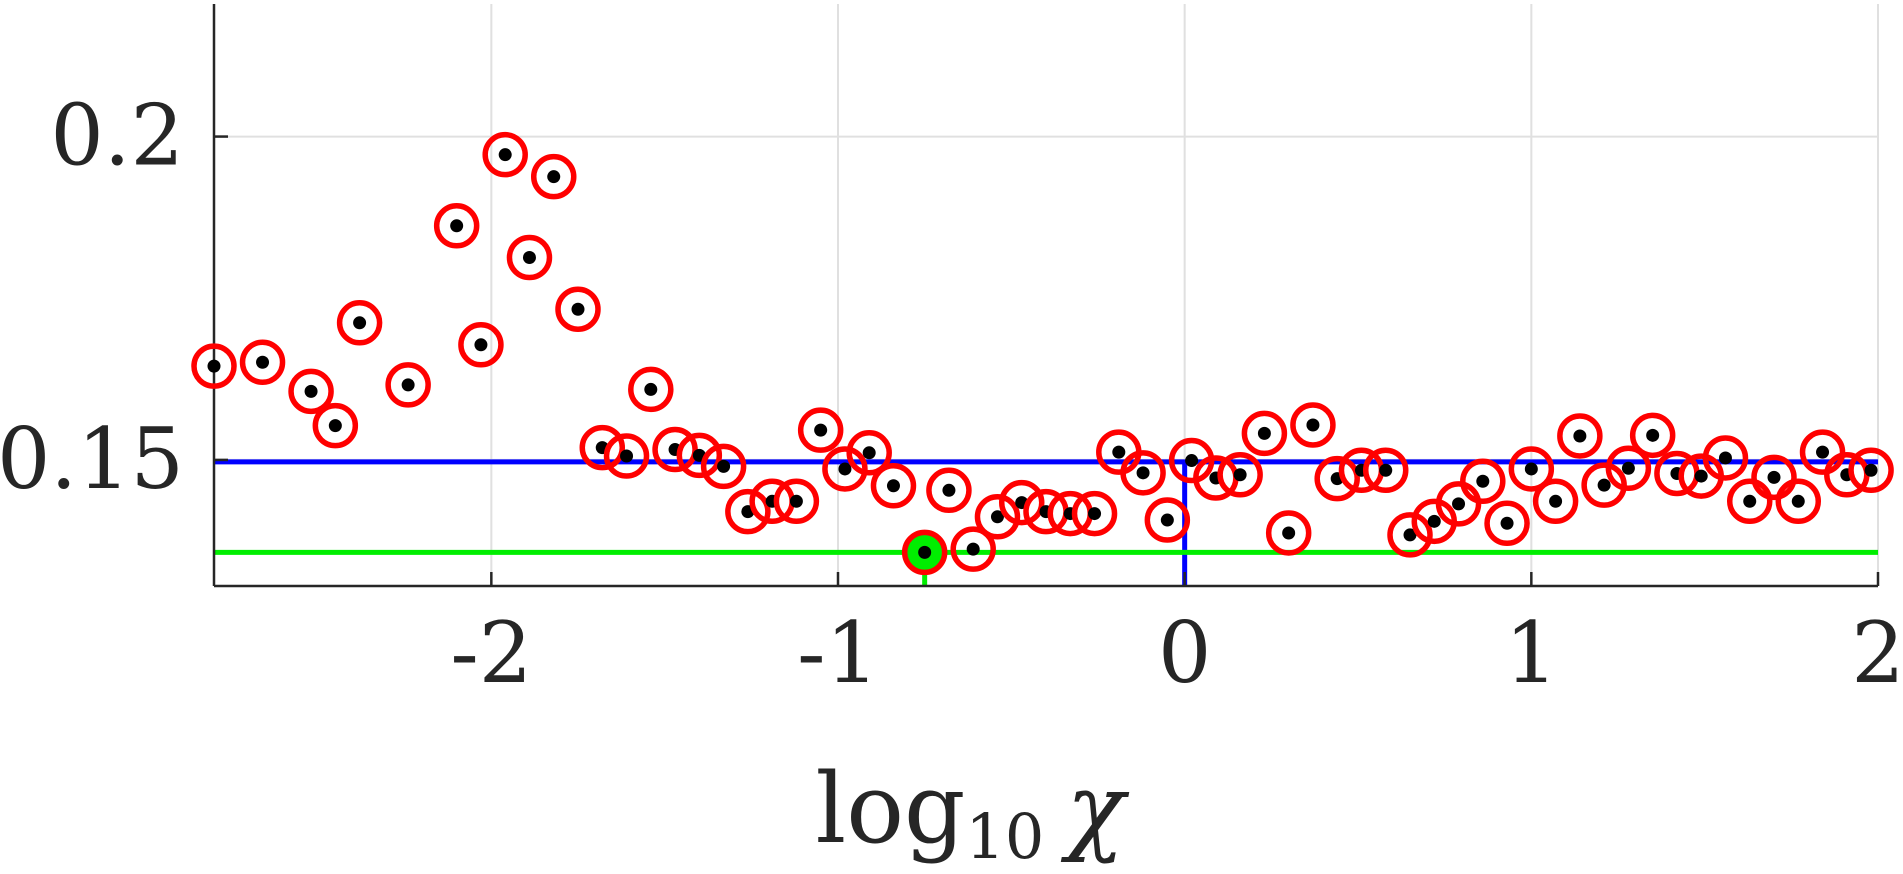 The image size is (1903, 874). Describe the element at coordinates (1184, 653) in the screenshot. I see `x-tick-label: 0` at that location.